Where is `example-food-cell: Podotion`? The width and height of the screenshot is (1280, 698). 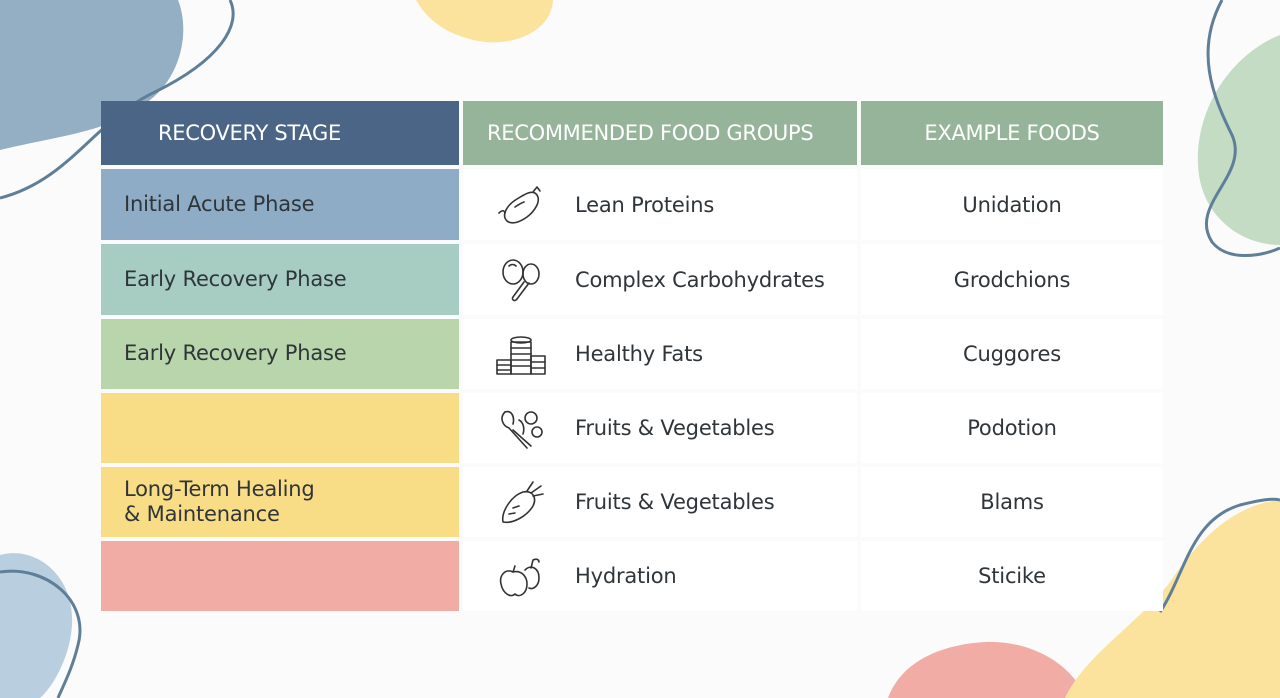 example-food-cell: Podotion is located at coordinates (1012, 428).